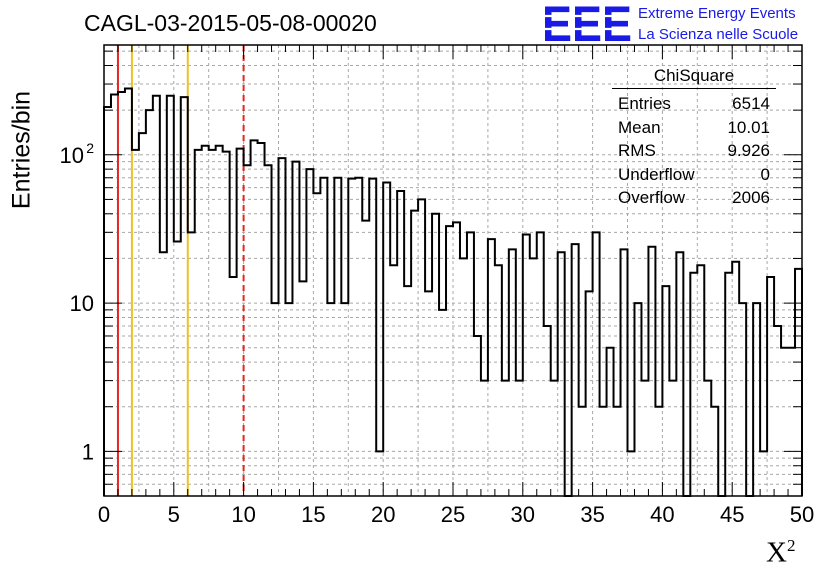 The width and height of the screenshot is (836, 572). Describe the element at coordinates (453, 514) in the screenshot. I see `x-tick-label: 25` at that location.